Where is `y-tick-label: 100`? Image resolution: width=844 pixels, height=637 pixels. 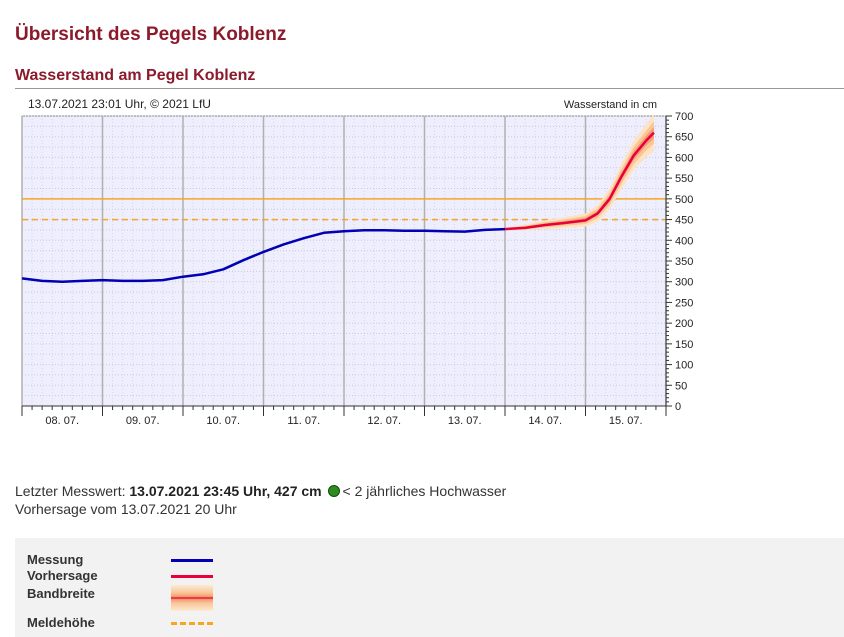
y-tick-label: 100 is located at coordinates (684, 366).